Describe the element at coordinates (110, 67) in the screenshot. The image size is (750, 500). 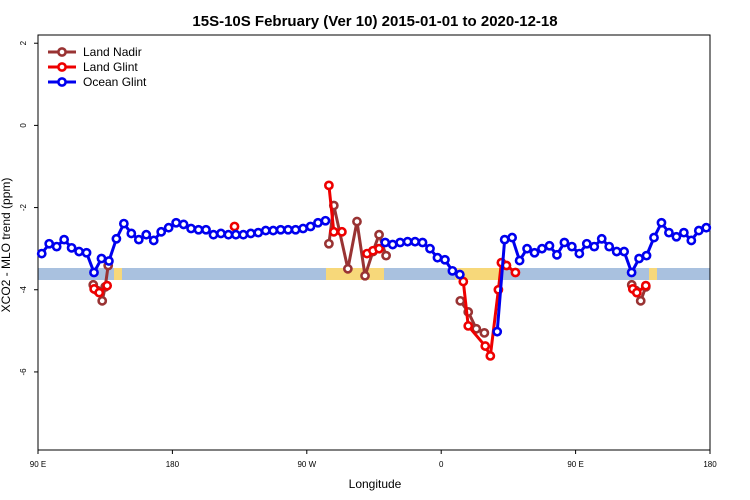
I see `legend-label: Land Glint` at that location.